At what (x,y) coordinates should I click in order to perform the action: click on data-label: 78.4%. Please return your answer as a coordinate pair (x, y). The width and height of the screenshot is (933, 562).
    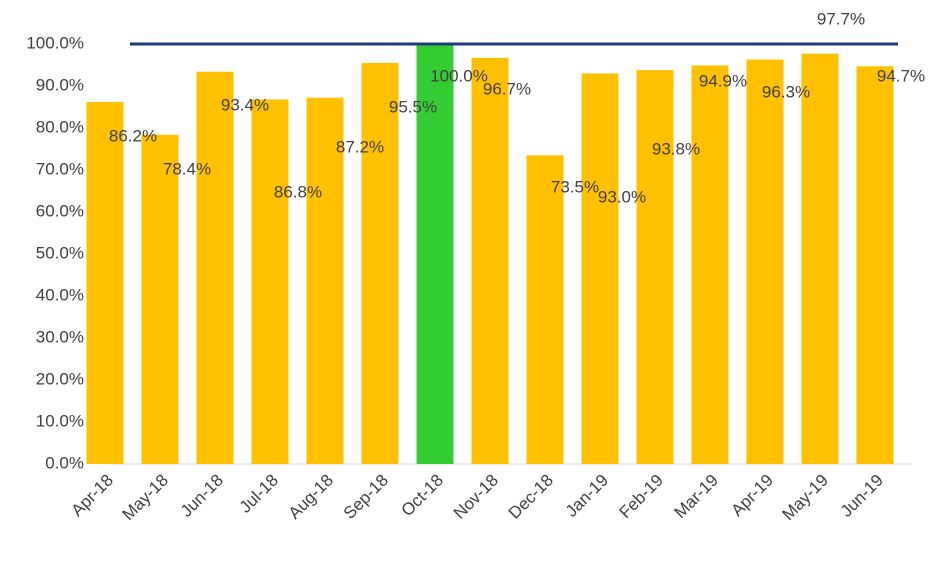
    Looking at the image, I should click on (187, 168).